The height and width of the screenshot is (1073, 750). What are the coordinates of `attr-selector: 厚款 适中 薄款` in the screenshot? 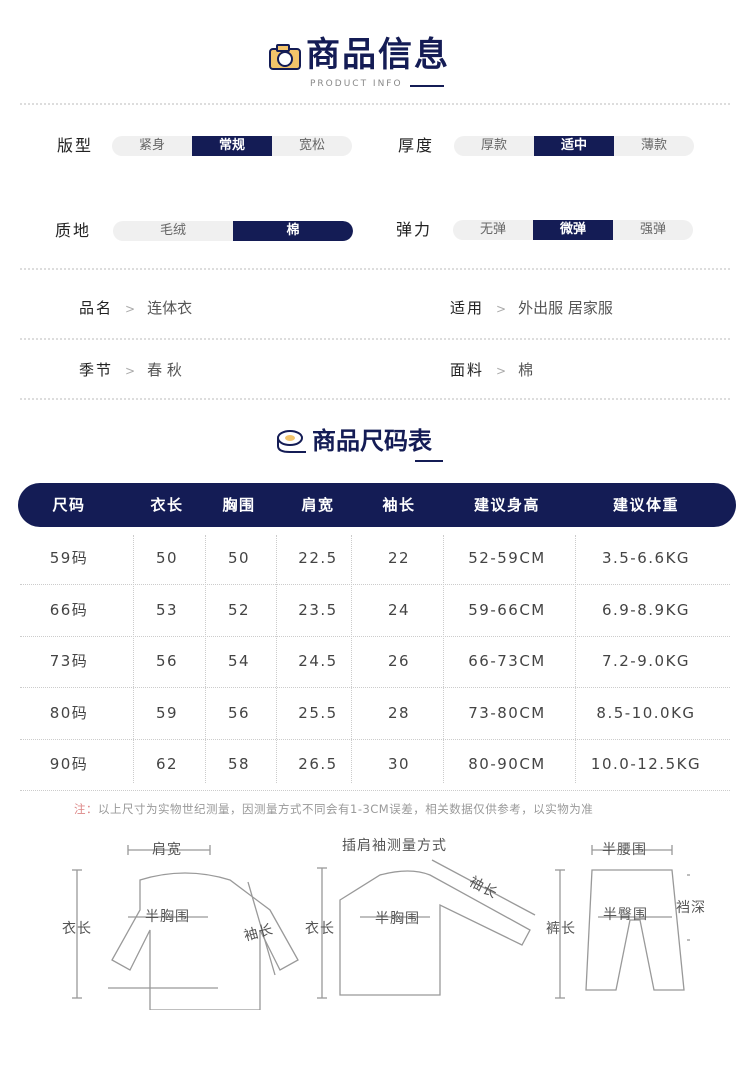 It's located at (574, 146).